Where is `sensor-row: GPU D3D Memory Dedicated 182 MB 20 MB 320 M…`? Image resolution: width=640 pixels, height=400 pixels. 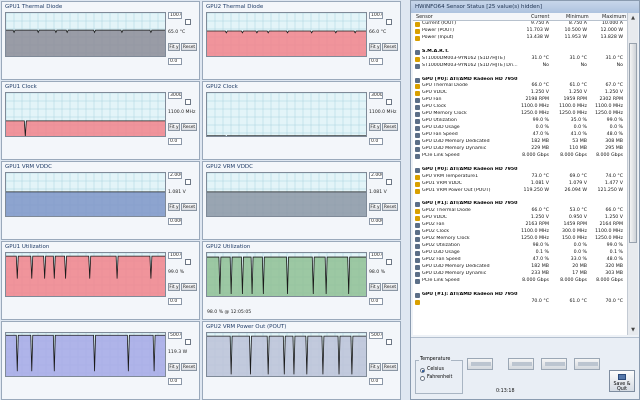 sensor-row: GPU D3D Memory Dedicated 182 MB 20 MB 320 M… is located at coordinates (520, 267).